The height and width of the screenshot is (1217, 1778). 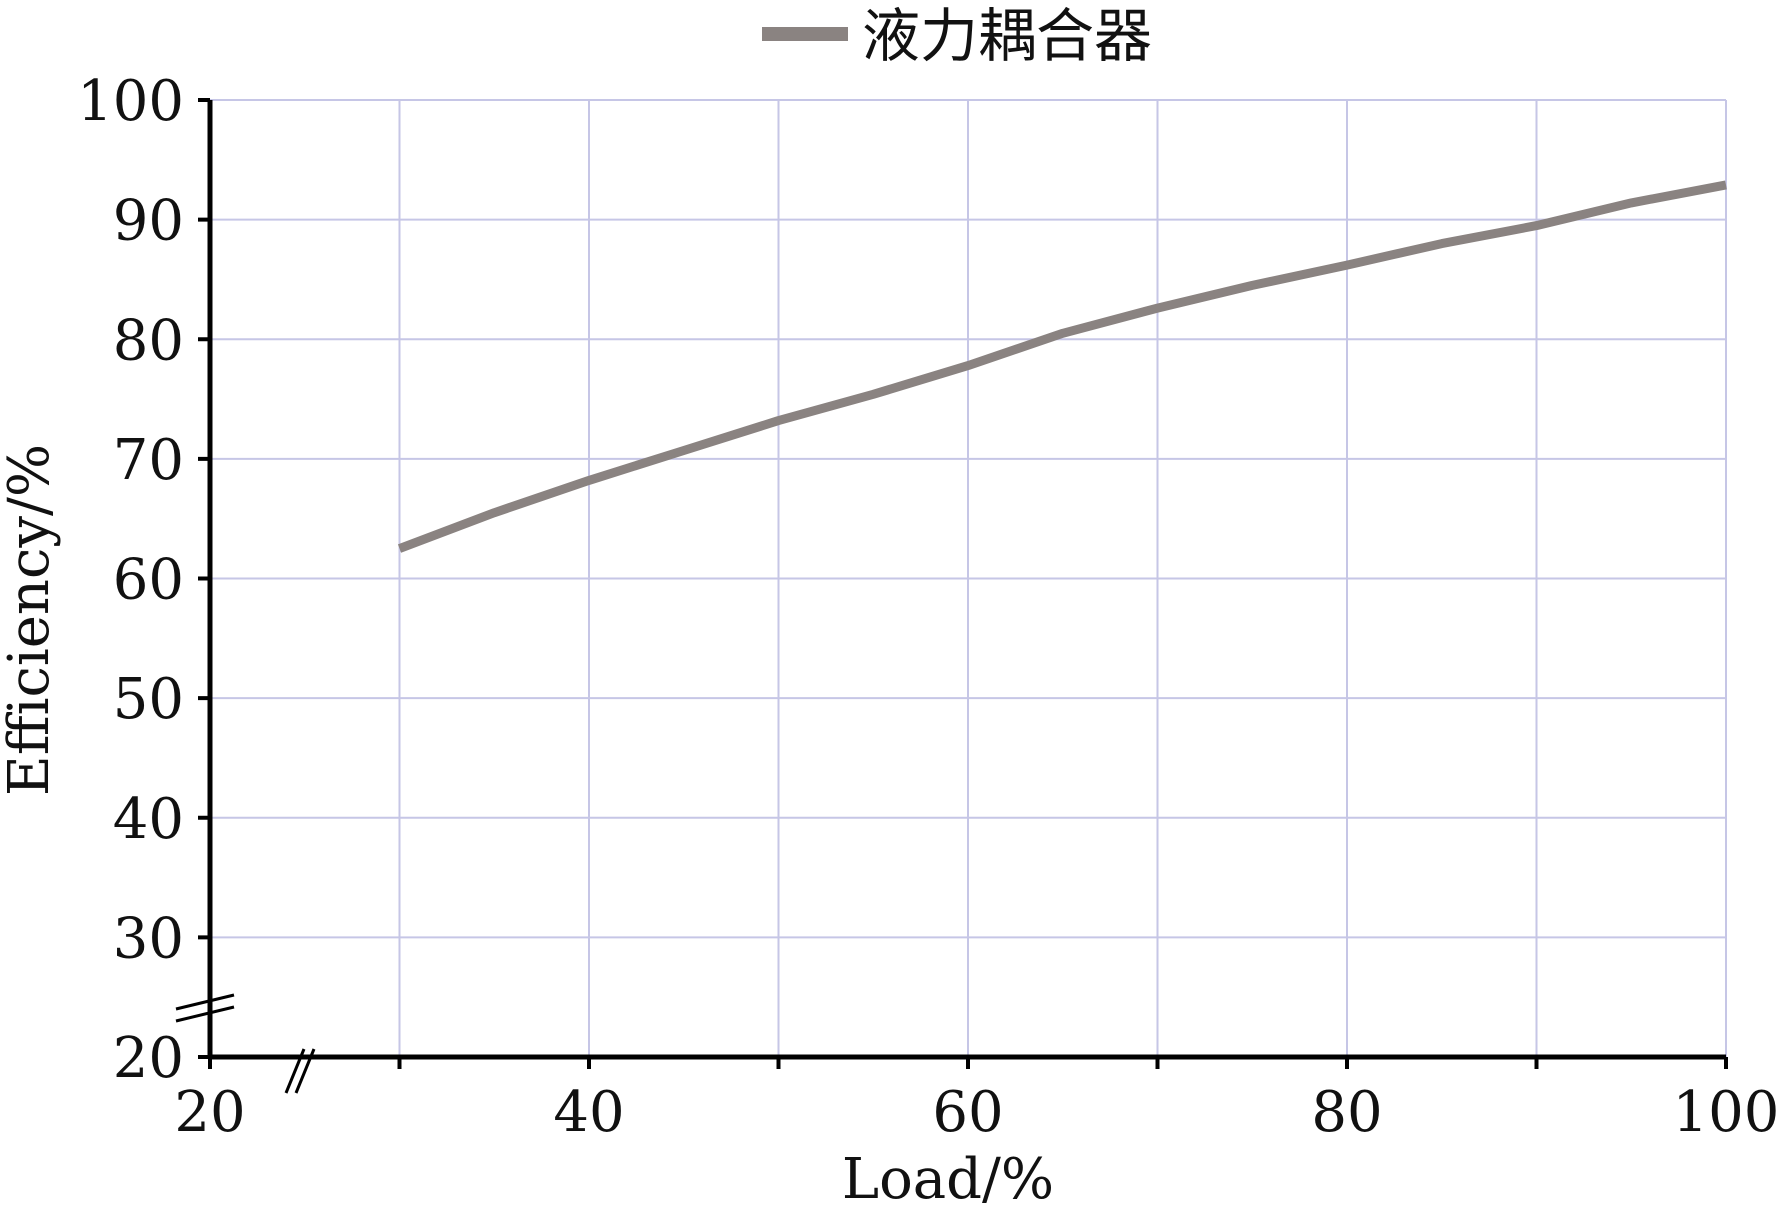 I want to click on y-axis-title: Efficiency/%, so click(x=31, y=620).